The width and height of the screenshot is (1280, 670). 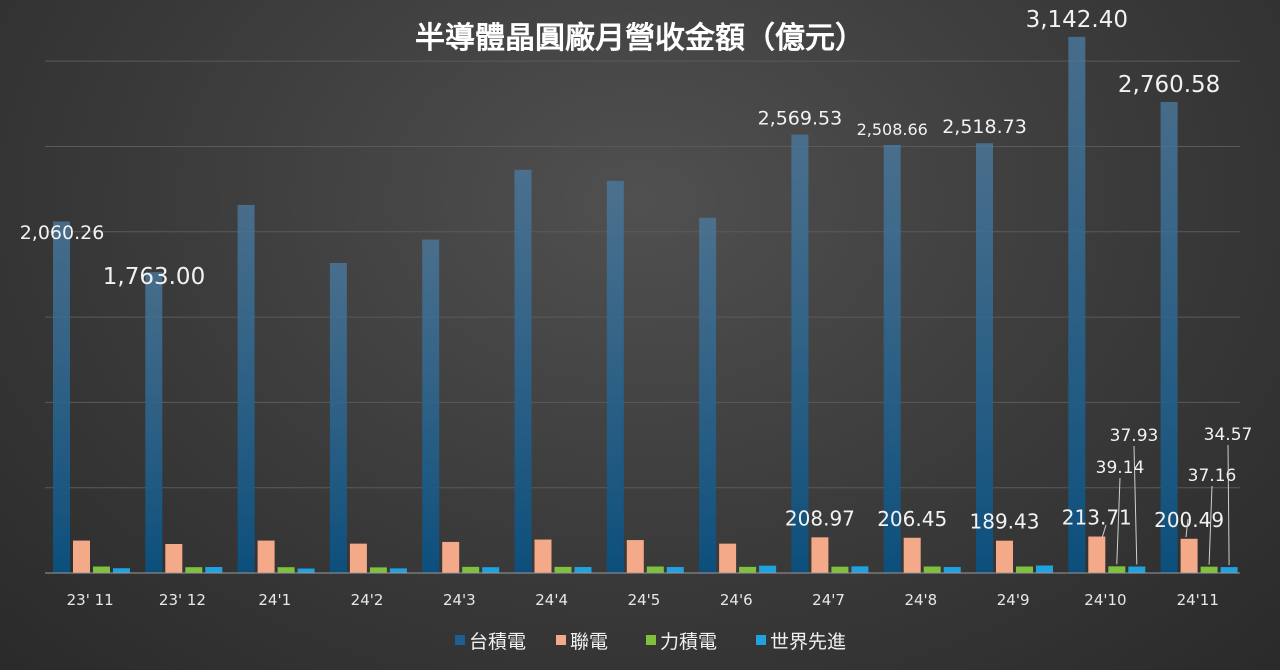 What do you see at coordinates (497, 642) in the screenshot?
I see `legend-label: 台積電` at bounding box center [497, 642].